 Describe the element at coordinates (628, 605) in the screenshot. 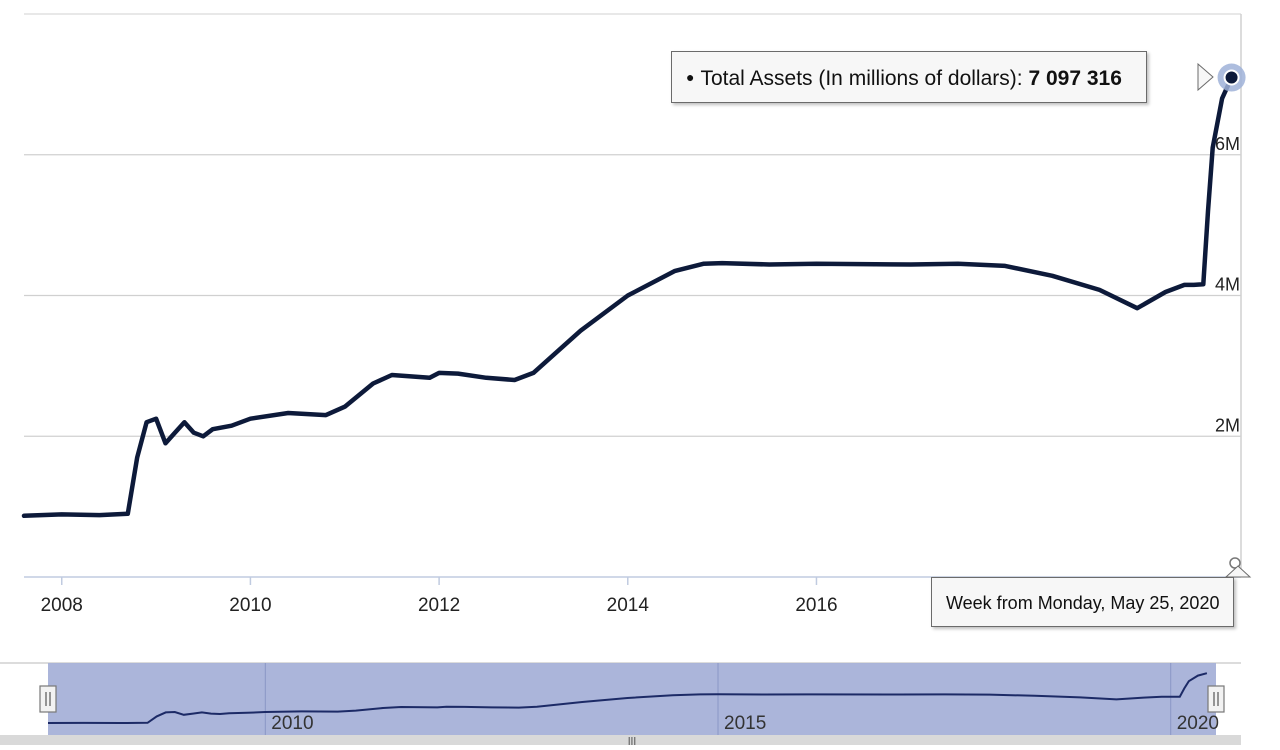

I see `x-tick-label: 2014` at that location.